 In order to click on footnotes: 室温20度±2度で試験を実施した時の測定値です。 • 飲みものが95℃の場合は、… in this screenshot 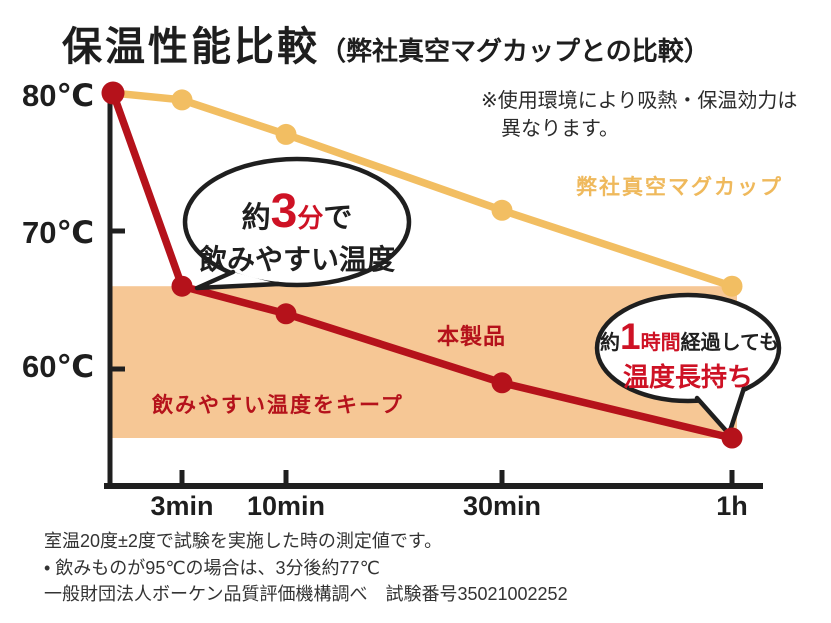, I will do `click(306, 568)`.